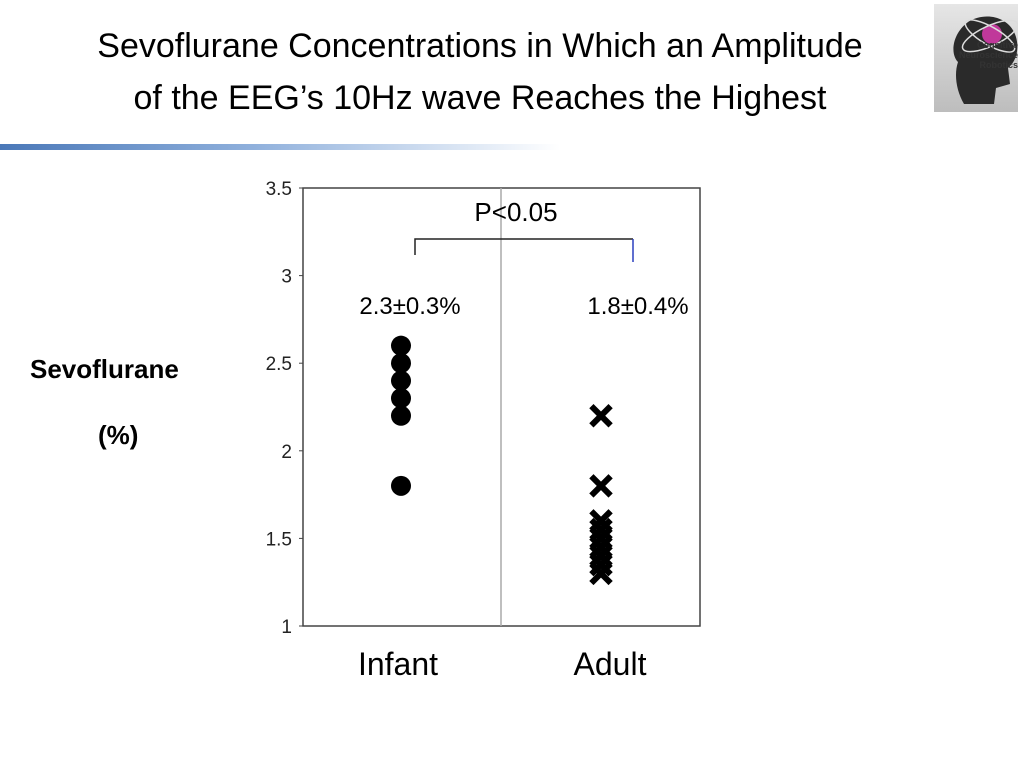 The image size is (1024, 768). What do you see at coordinates (279, 189) in the screenshot?
I see `y-tick-label: 3.5` at bounding box center [279, 189].